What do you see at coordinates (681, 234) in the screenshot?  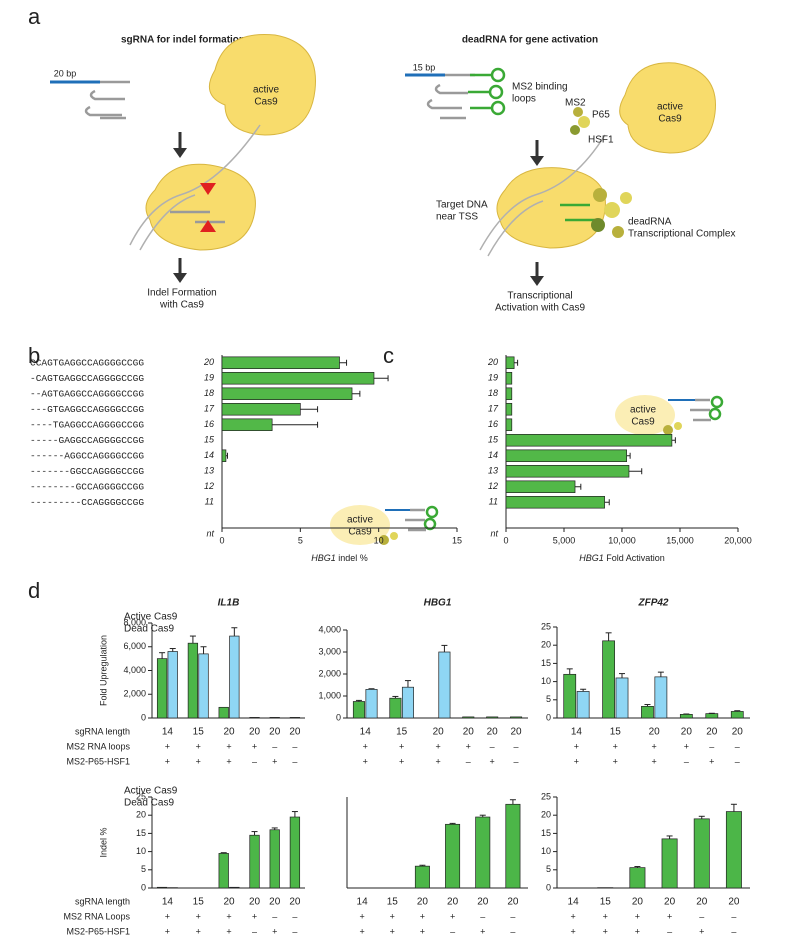 I see `complex-label: Transcriptional Complex` at bounding box center [681, 234].